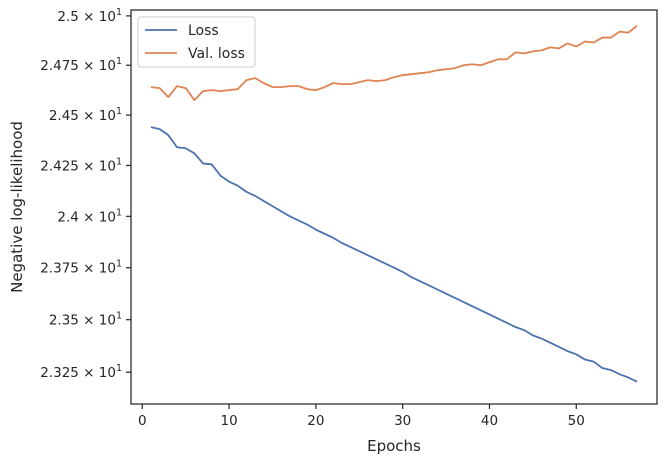 The height and width of the screenshot is (464, 667). Describe the element at coordinates (402, 421) in the screenshot. I see `x-tick-label: 30` at that location.